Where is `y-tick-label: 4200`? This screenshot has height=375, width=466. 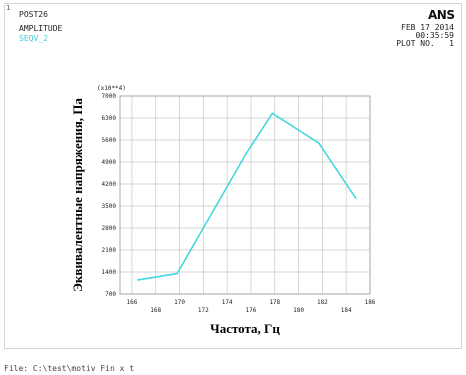 y-tick-label: 4200 is located at coordinates (109, 184).